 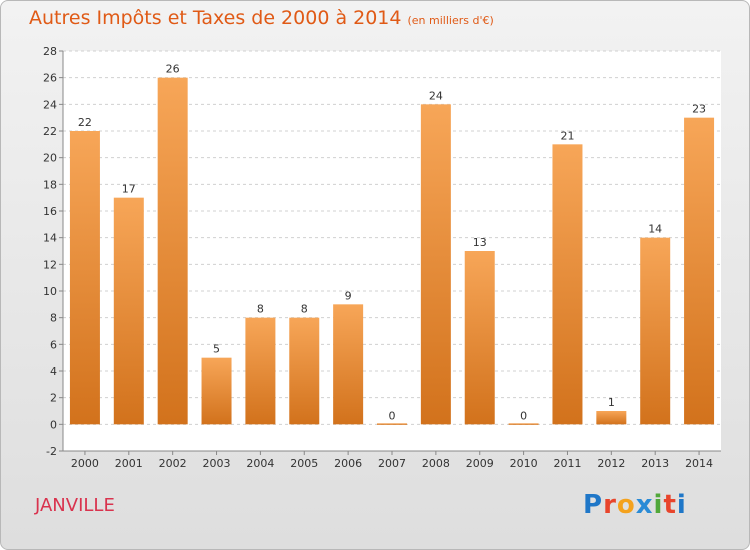 What do you see at coordinates (655, 229) in the screenshot?
I see `data-label: 14` at bounding box center [655, 229].